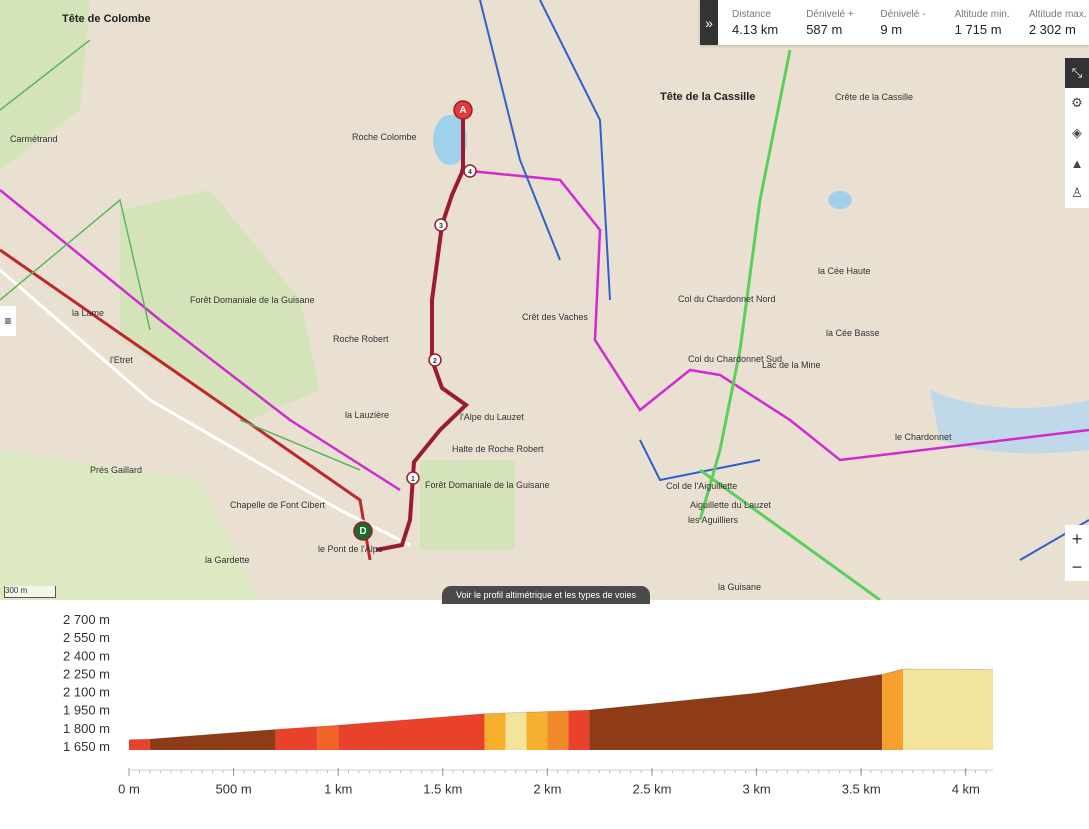 The image size is (1089, 829). Describe the element at coordinates (34, 139) in the screenshot. I see `map-label: Carmétrand` at that location.